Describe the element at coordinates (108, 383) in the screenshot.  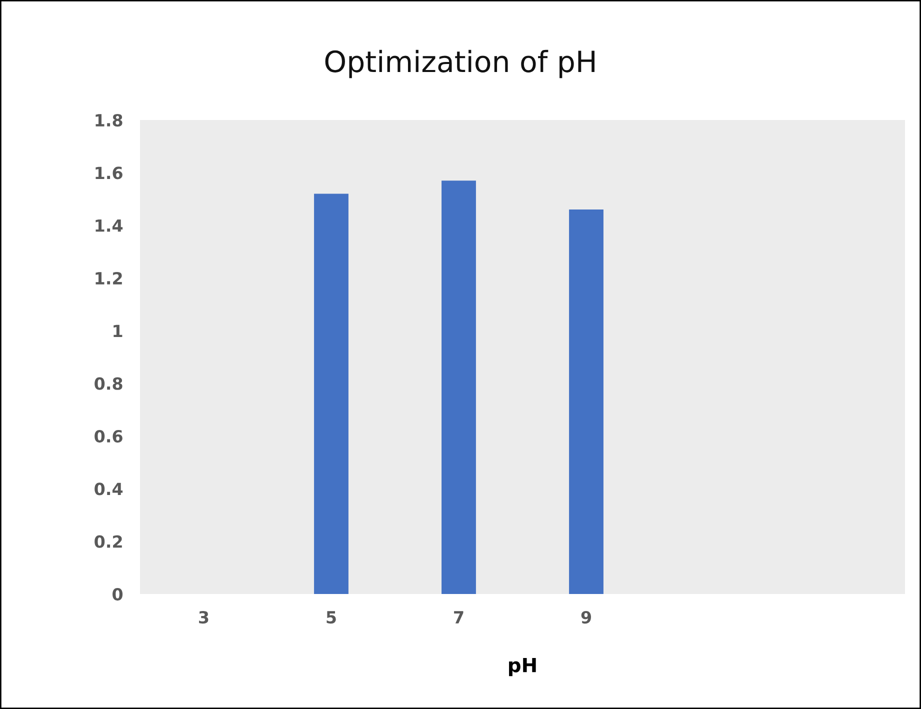
I see `y-tick-label: 0.8` at that location.